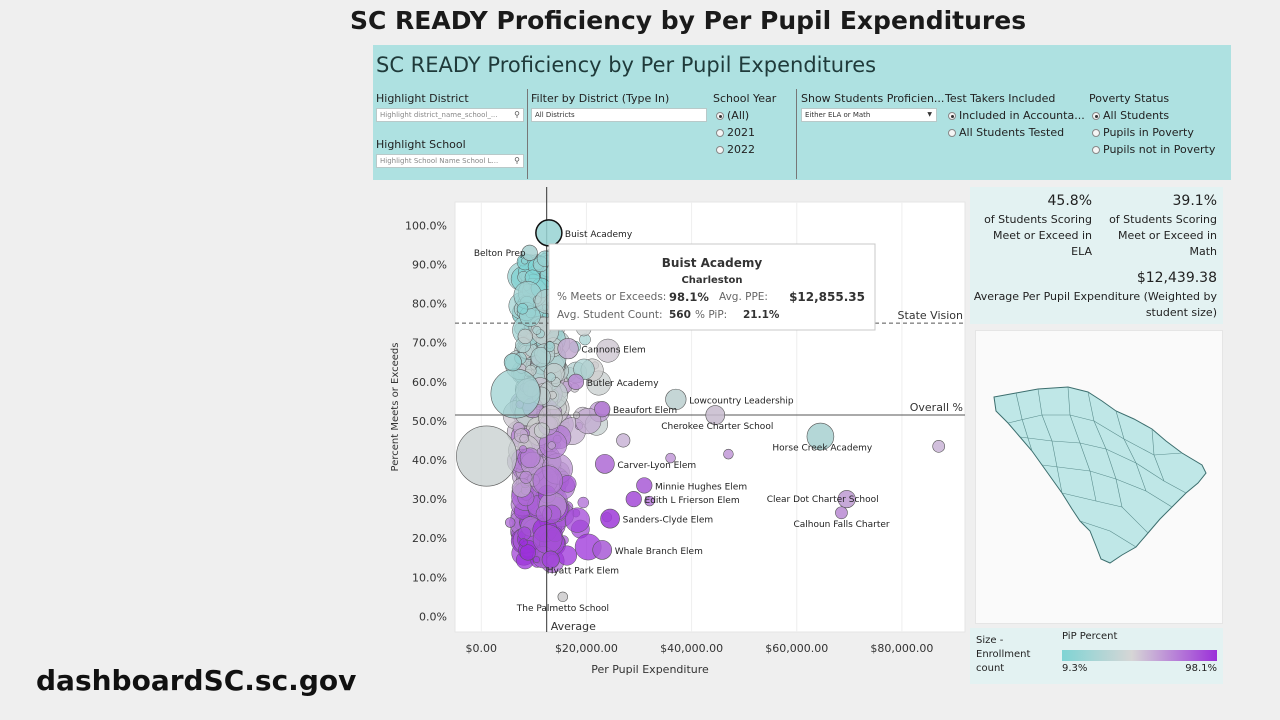 This screenshot has width=1280, height=720. I want to click on x-tick-label: $20,000.00, so click(586, 648).